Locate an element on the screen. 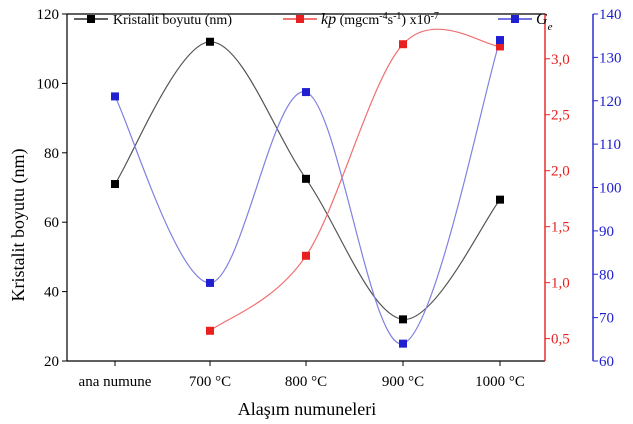  left-axis-tick-label: 100 is located at coordinates (48, 84).